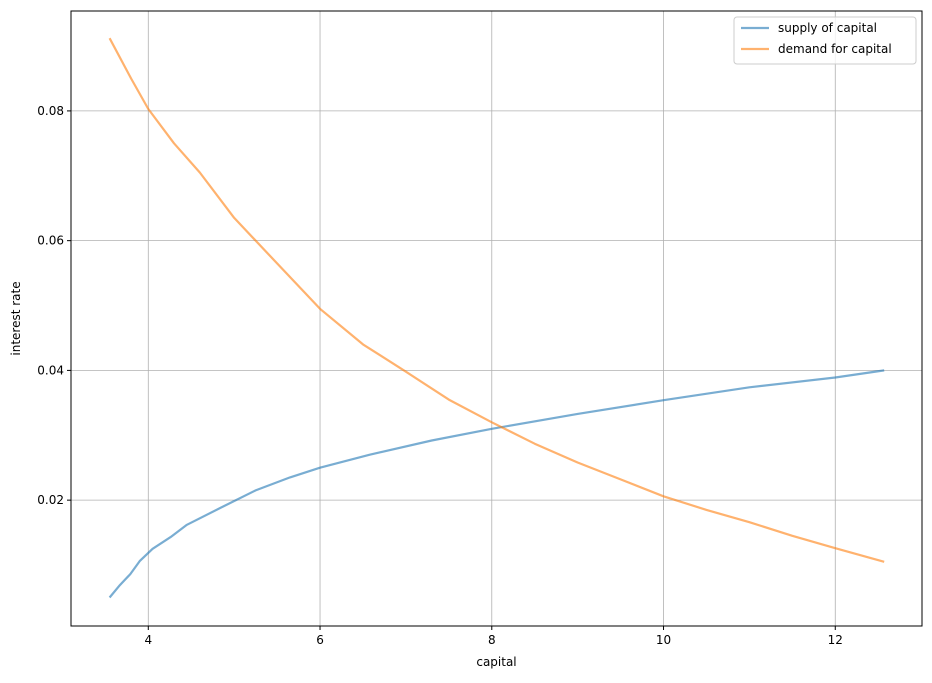  What do you see at coordinates (50, 370) in the screenshot?
I see `y-tick-label: 0.04` at bounding box center [50, 370].